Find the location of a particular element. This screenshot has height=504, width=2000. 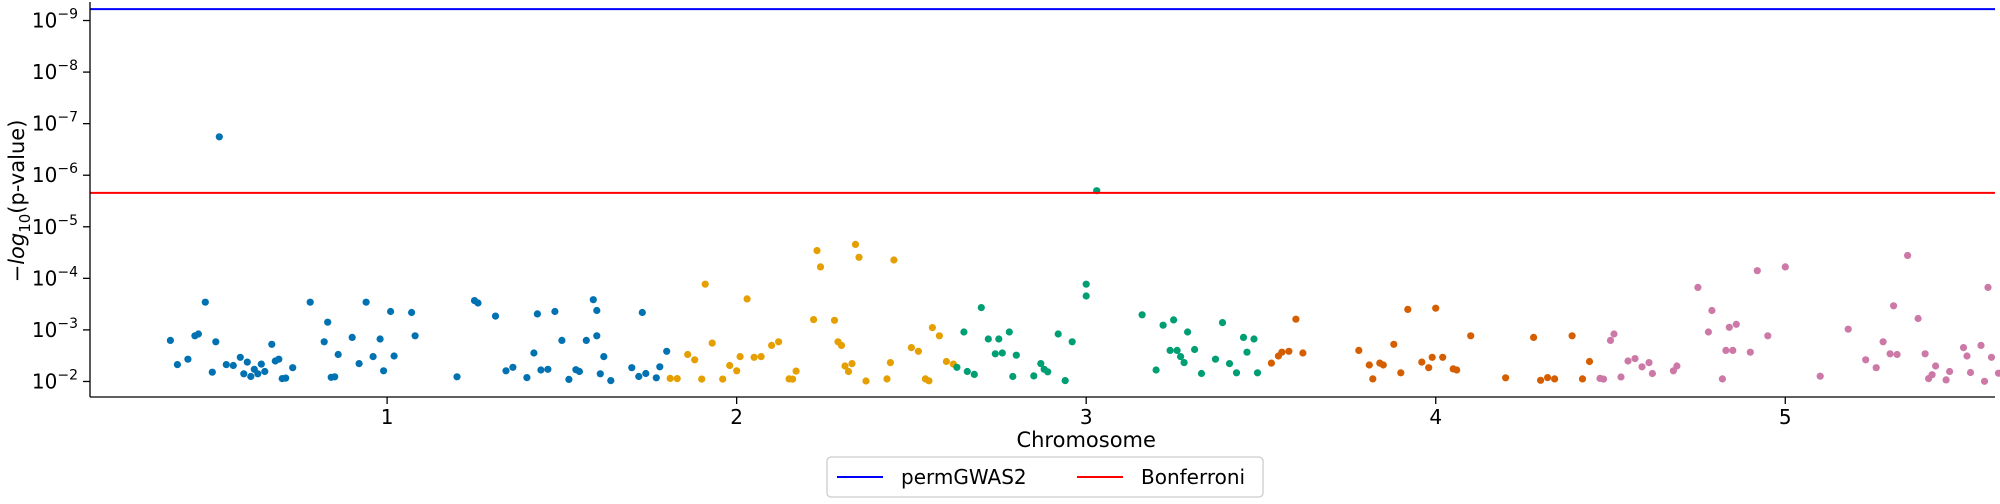

y-tick-label: 10⁻⁷ is located at coordinates (55, 123).